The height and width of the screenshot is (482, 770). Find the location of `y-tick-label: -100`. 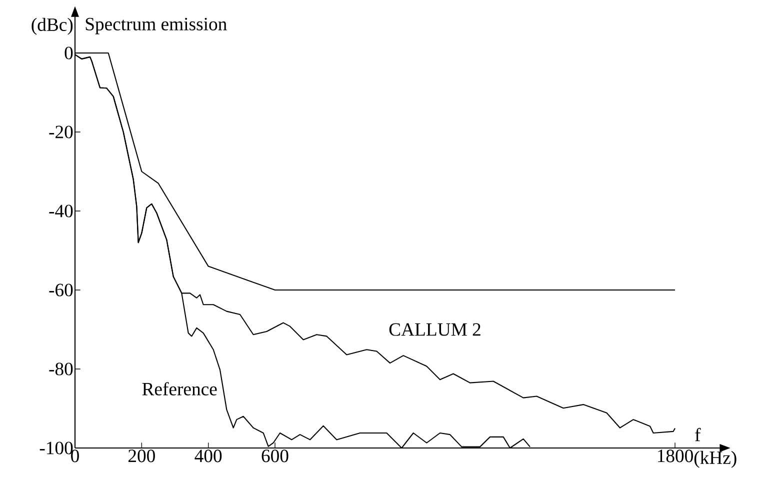

y-tick-label: -100 is located at coordinates (56, 448).